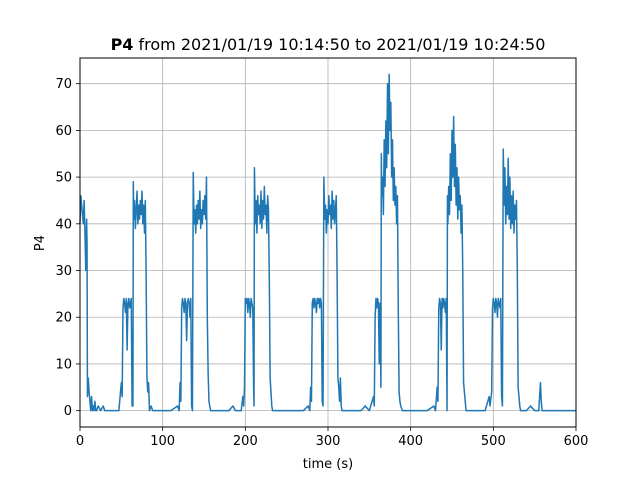  Describe the element at coordinates (410, 441) in the screenshot. I see `x-tick-label: 400` at that location.